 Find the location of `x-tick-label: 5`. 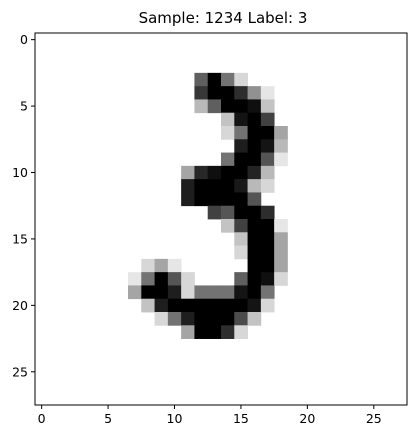

x-tick-label: 5 is located at coordinates (108, 418).